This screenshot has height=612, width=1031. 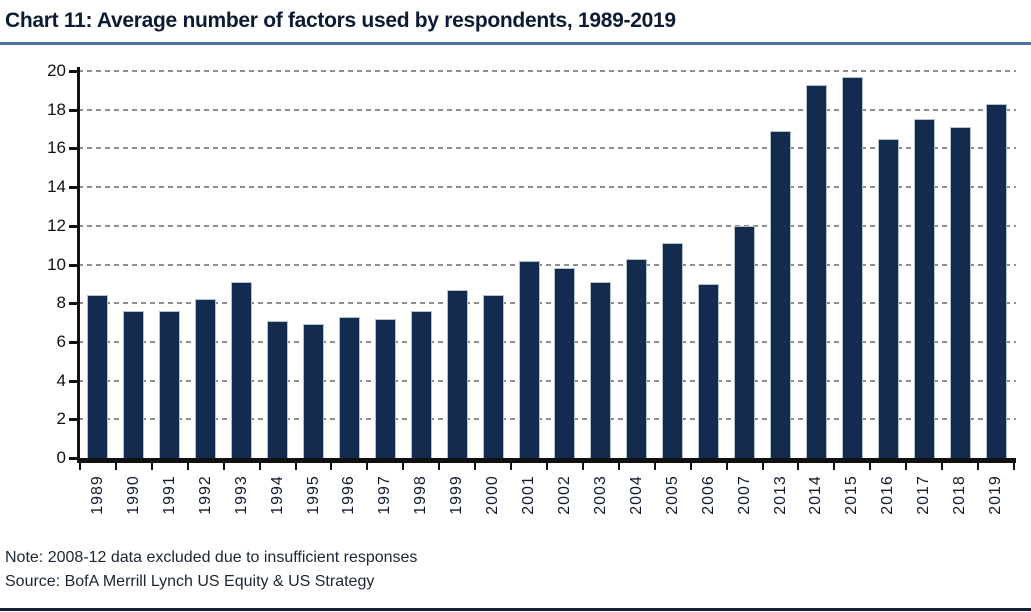 What do you see at coordinates (56, 264) in the screenshot?
I see `y-tick-label: 10` at bounding box center [56, 264].